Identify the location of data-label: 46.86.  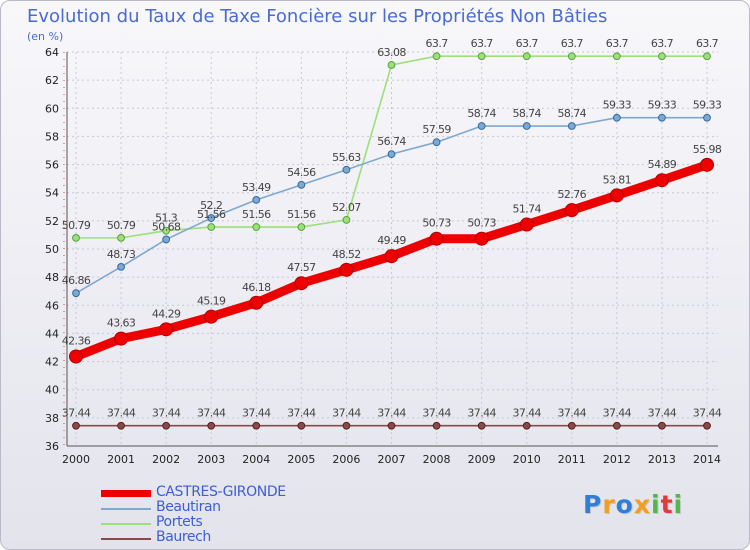
(76, 280).